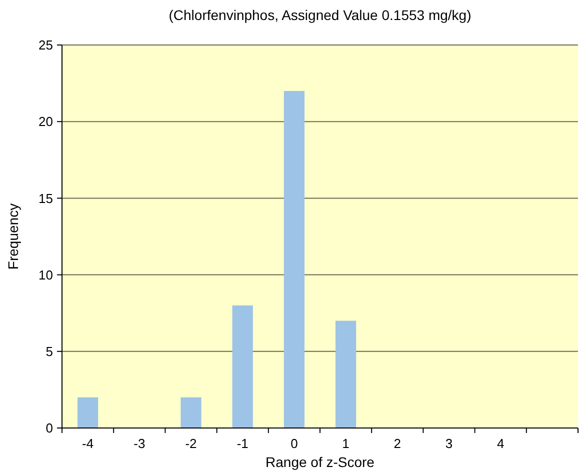 This screenshot has height=471, width=579. What do you see at coordinates (191, 443) in the screenshot?
I see `x-tick-label: -2` at bounding box center [191, 443].